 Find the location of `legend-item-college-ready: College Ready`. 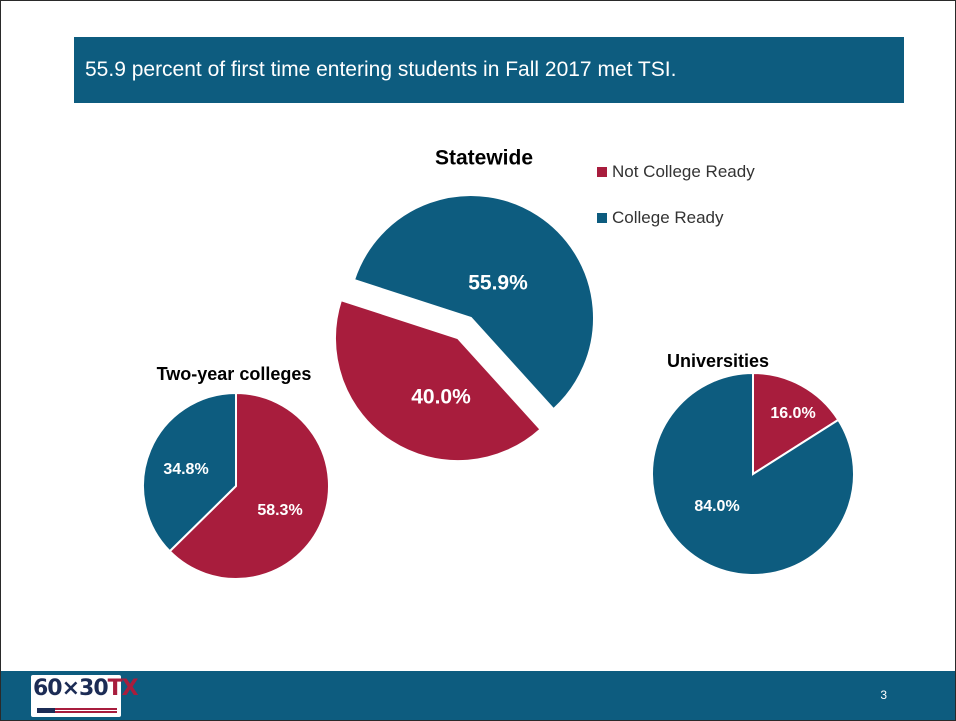

legend-item-college-ready: College Ready is located at coordinates (676, 218).